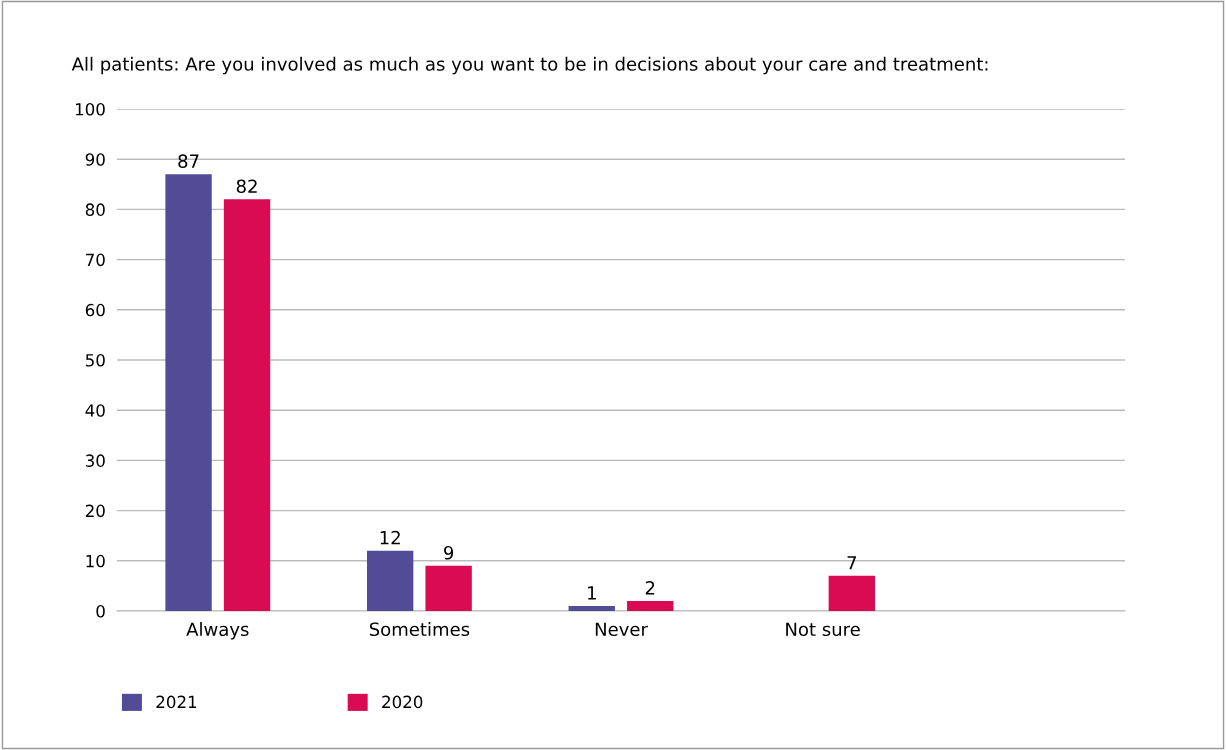  I want to click on data-label: 7, so click(852, 563).